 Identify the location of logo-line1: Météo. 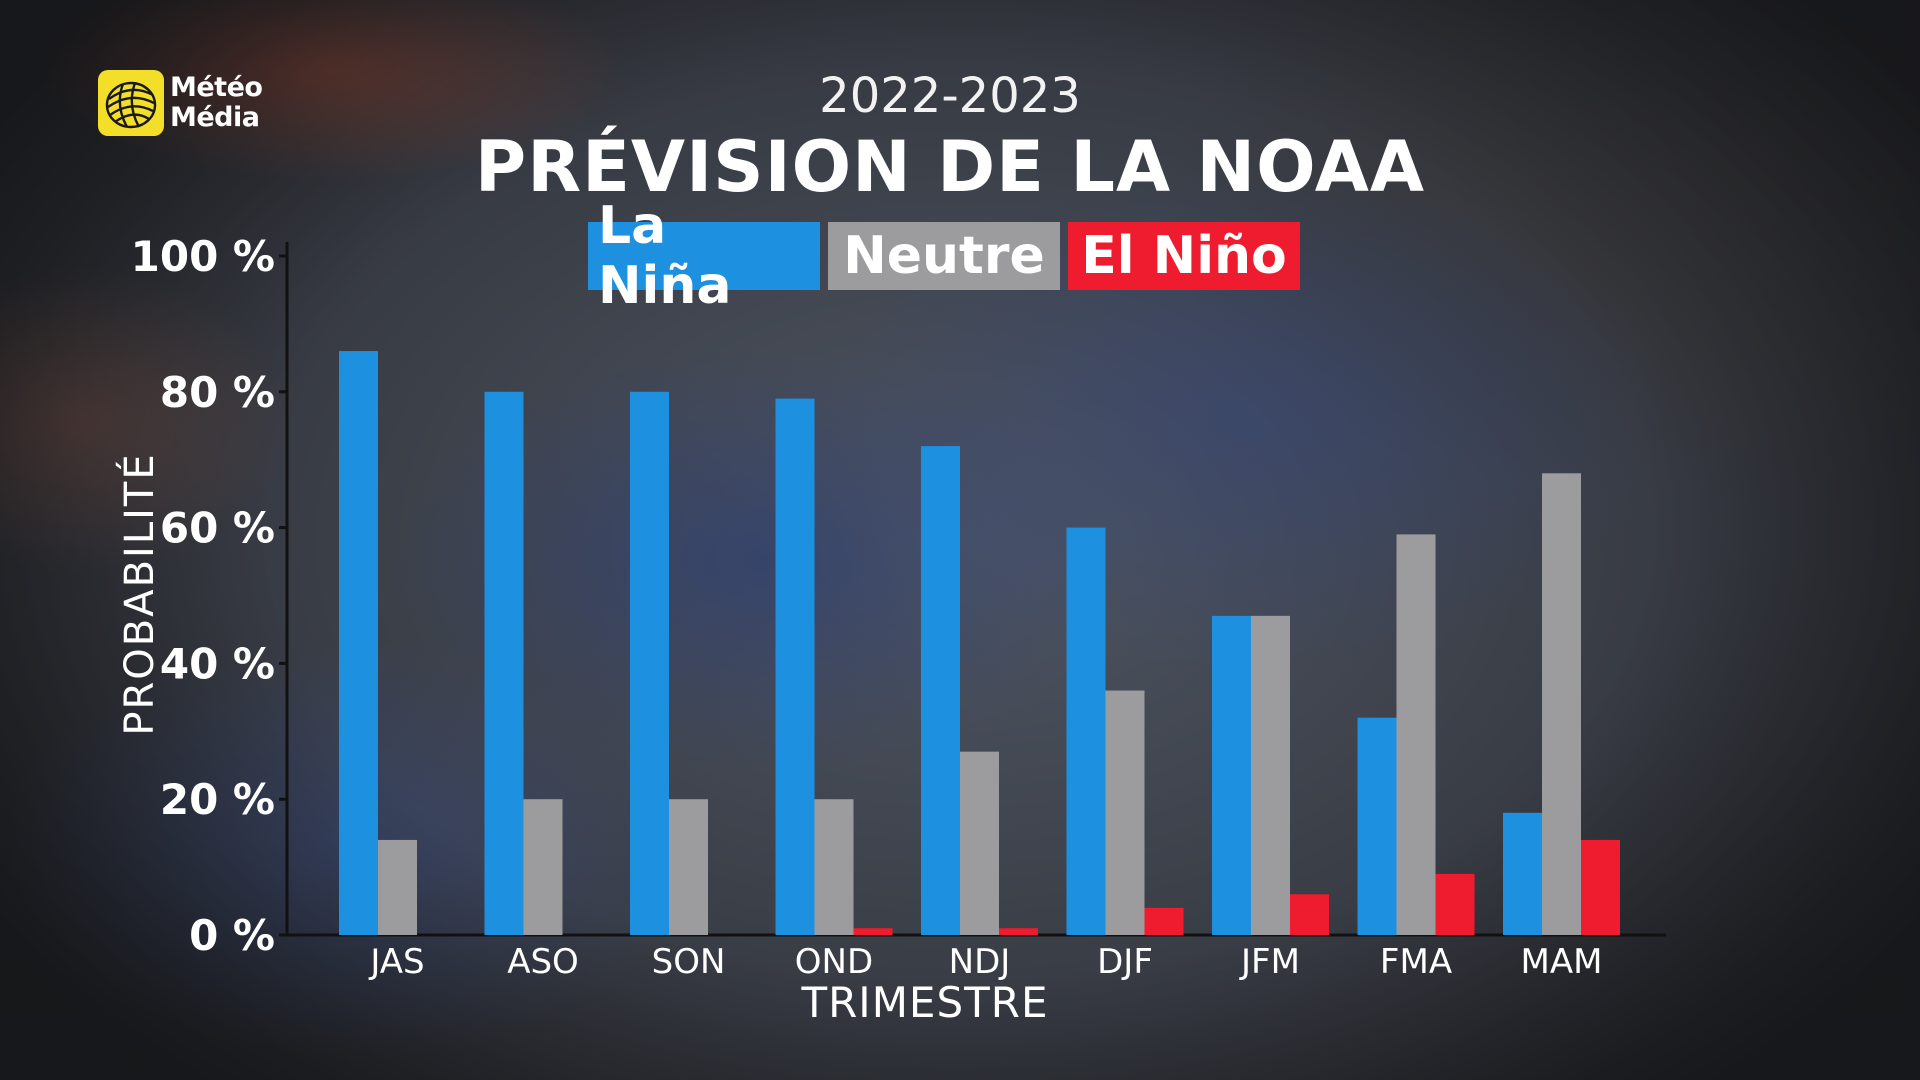
(216, 87).